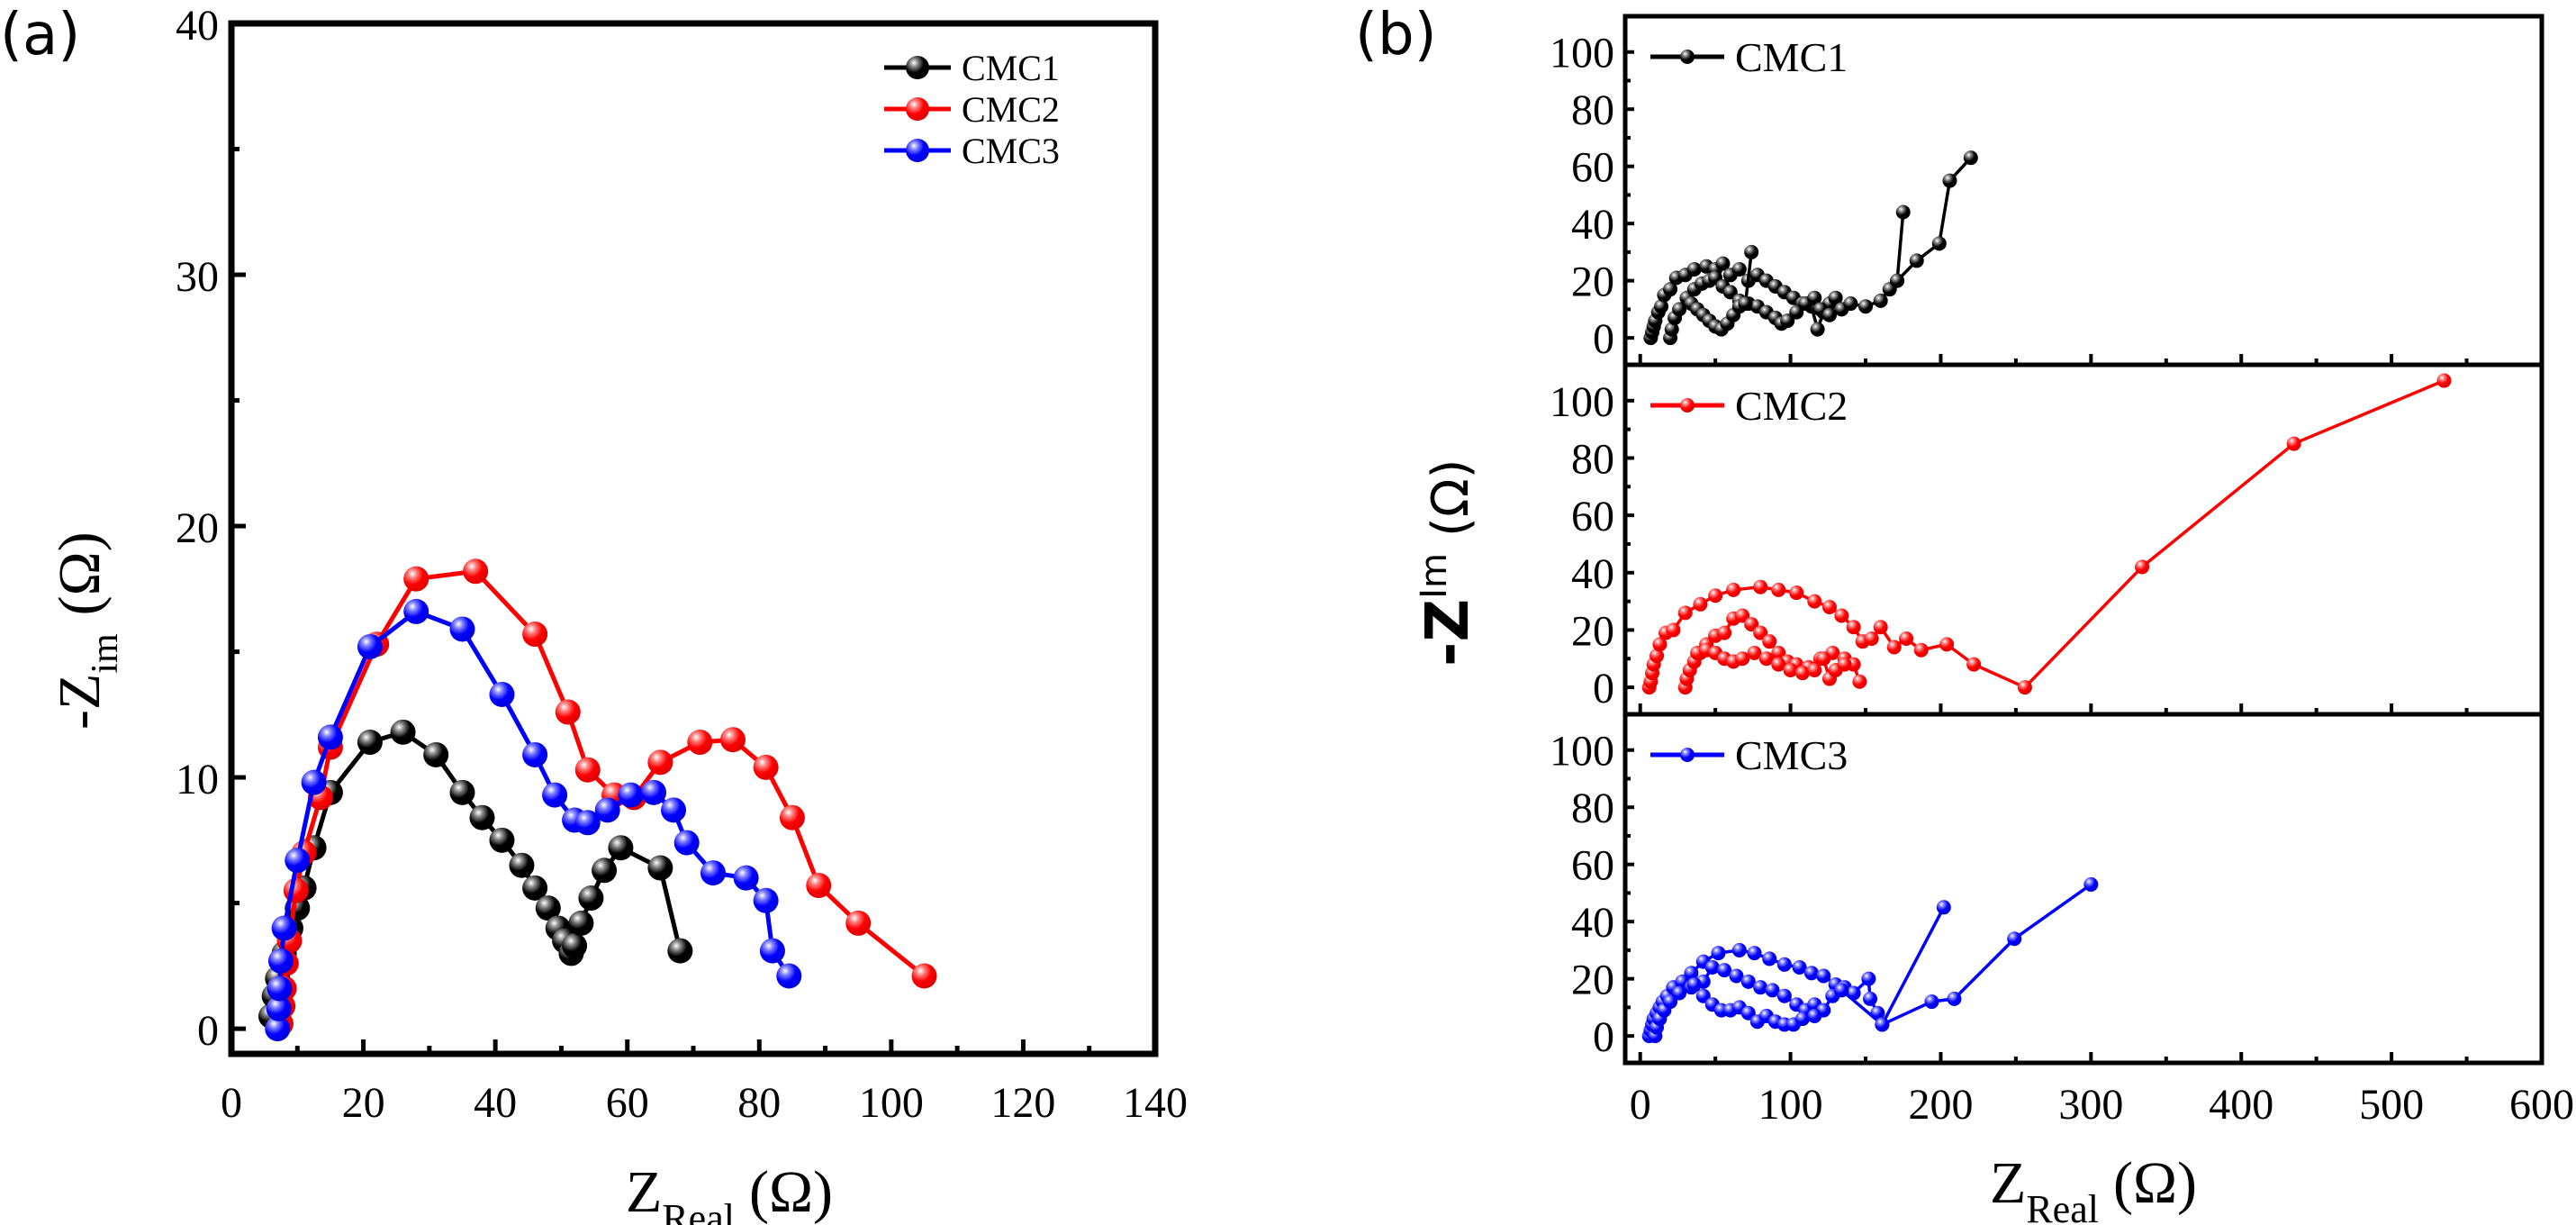  I want to click on y-title-sub: Im, so click(1434, 576).